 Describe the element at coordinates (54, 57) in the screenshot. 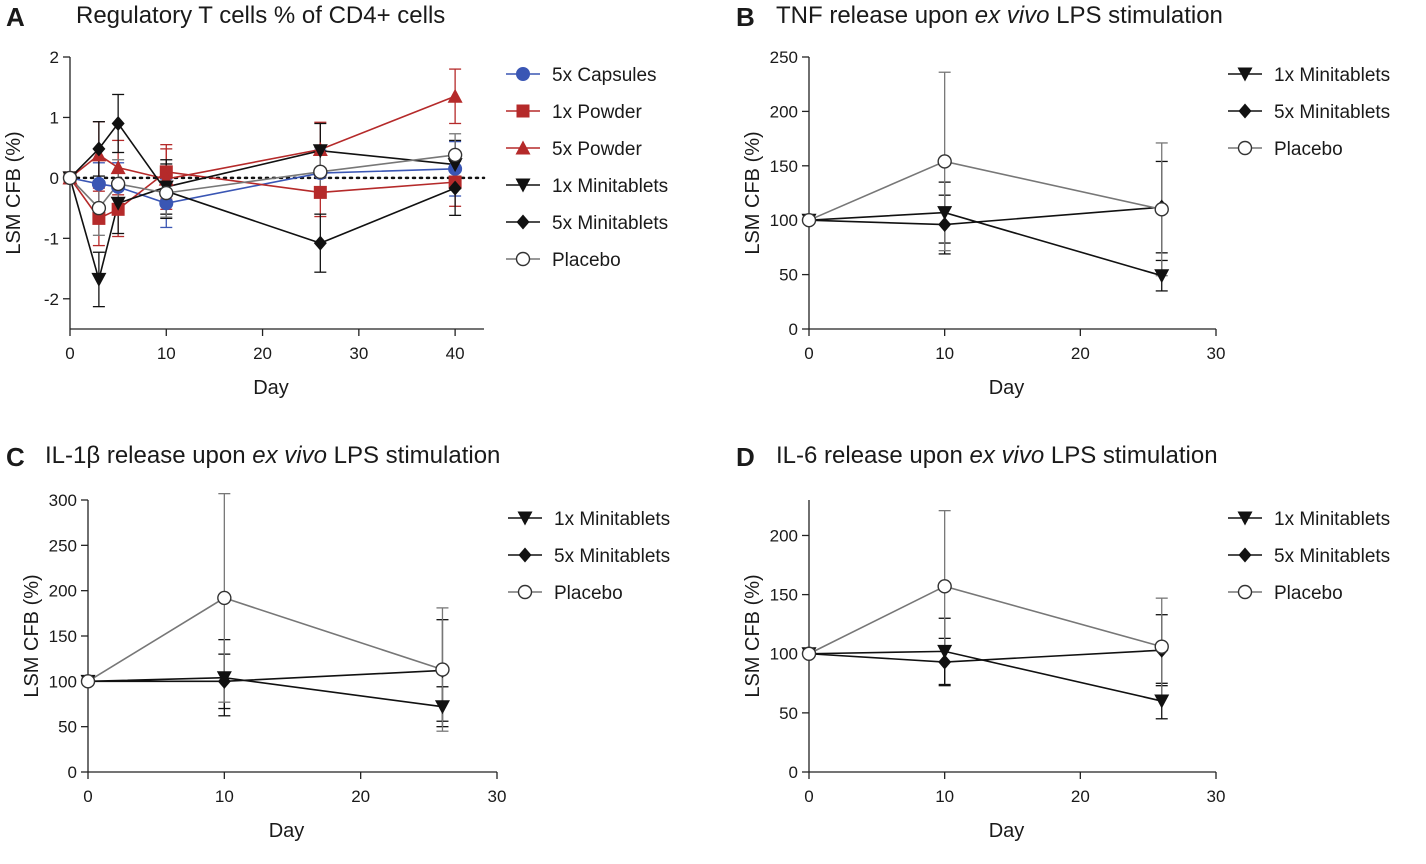

I see `y-tick-label: 2` at that location.